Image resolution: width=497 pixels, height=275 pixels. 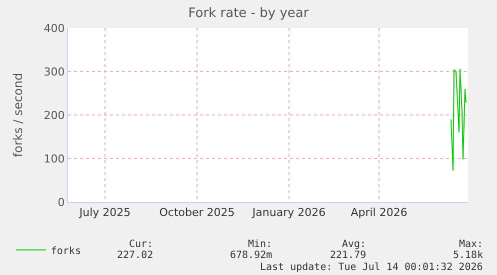 What do you see at coordinates (379, 213) in the screenshot?
I see `x-tick-label: April 2026` at bounding box center [379, 213].